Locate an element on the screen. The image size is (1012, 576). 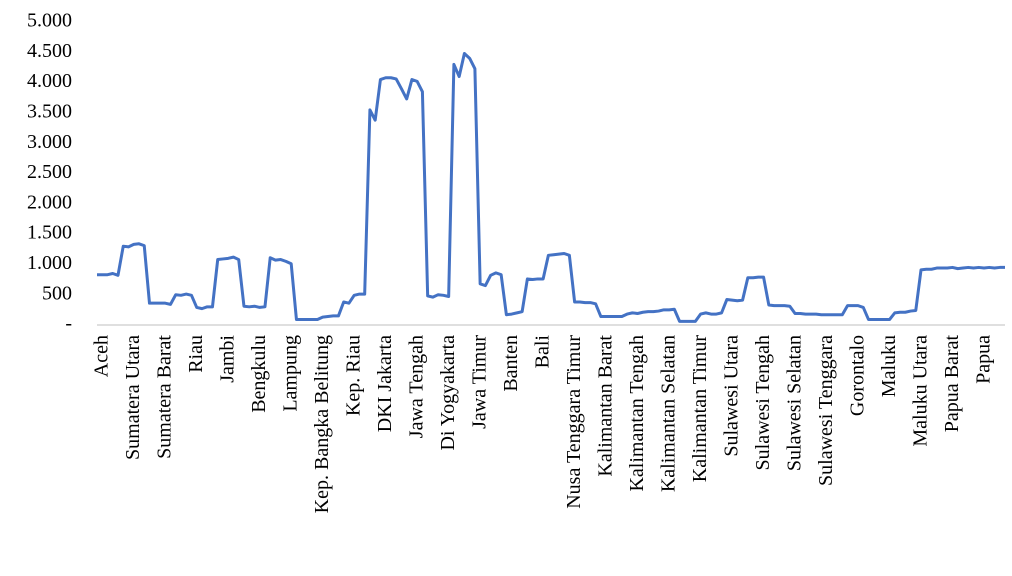
x-tick-label: Bali is located at coordinates (542, 352).